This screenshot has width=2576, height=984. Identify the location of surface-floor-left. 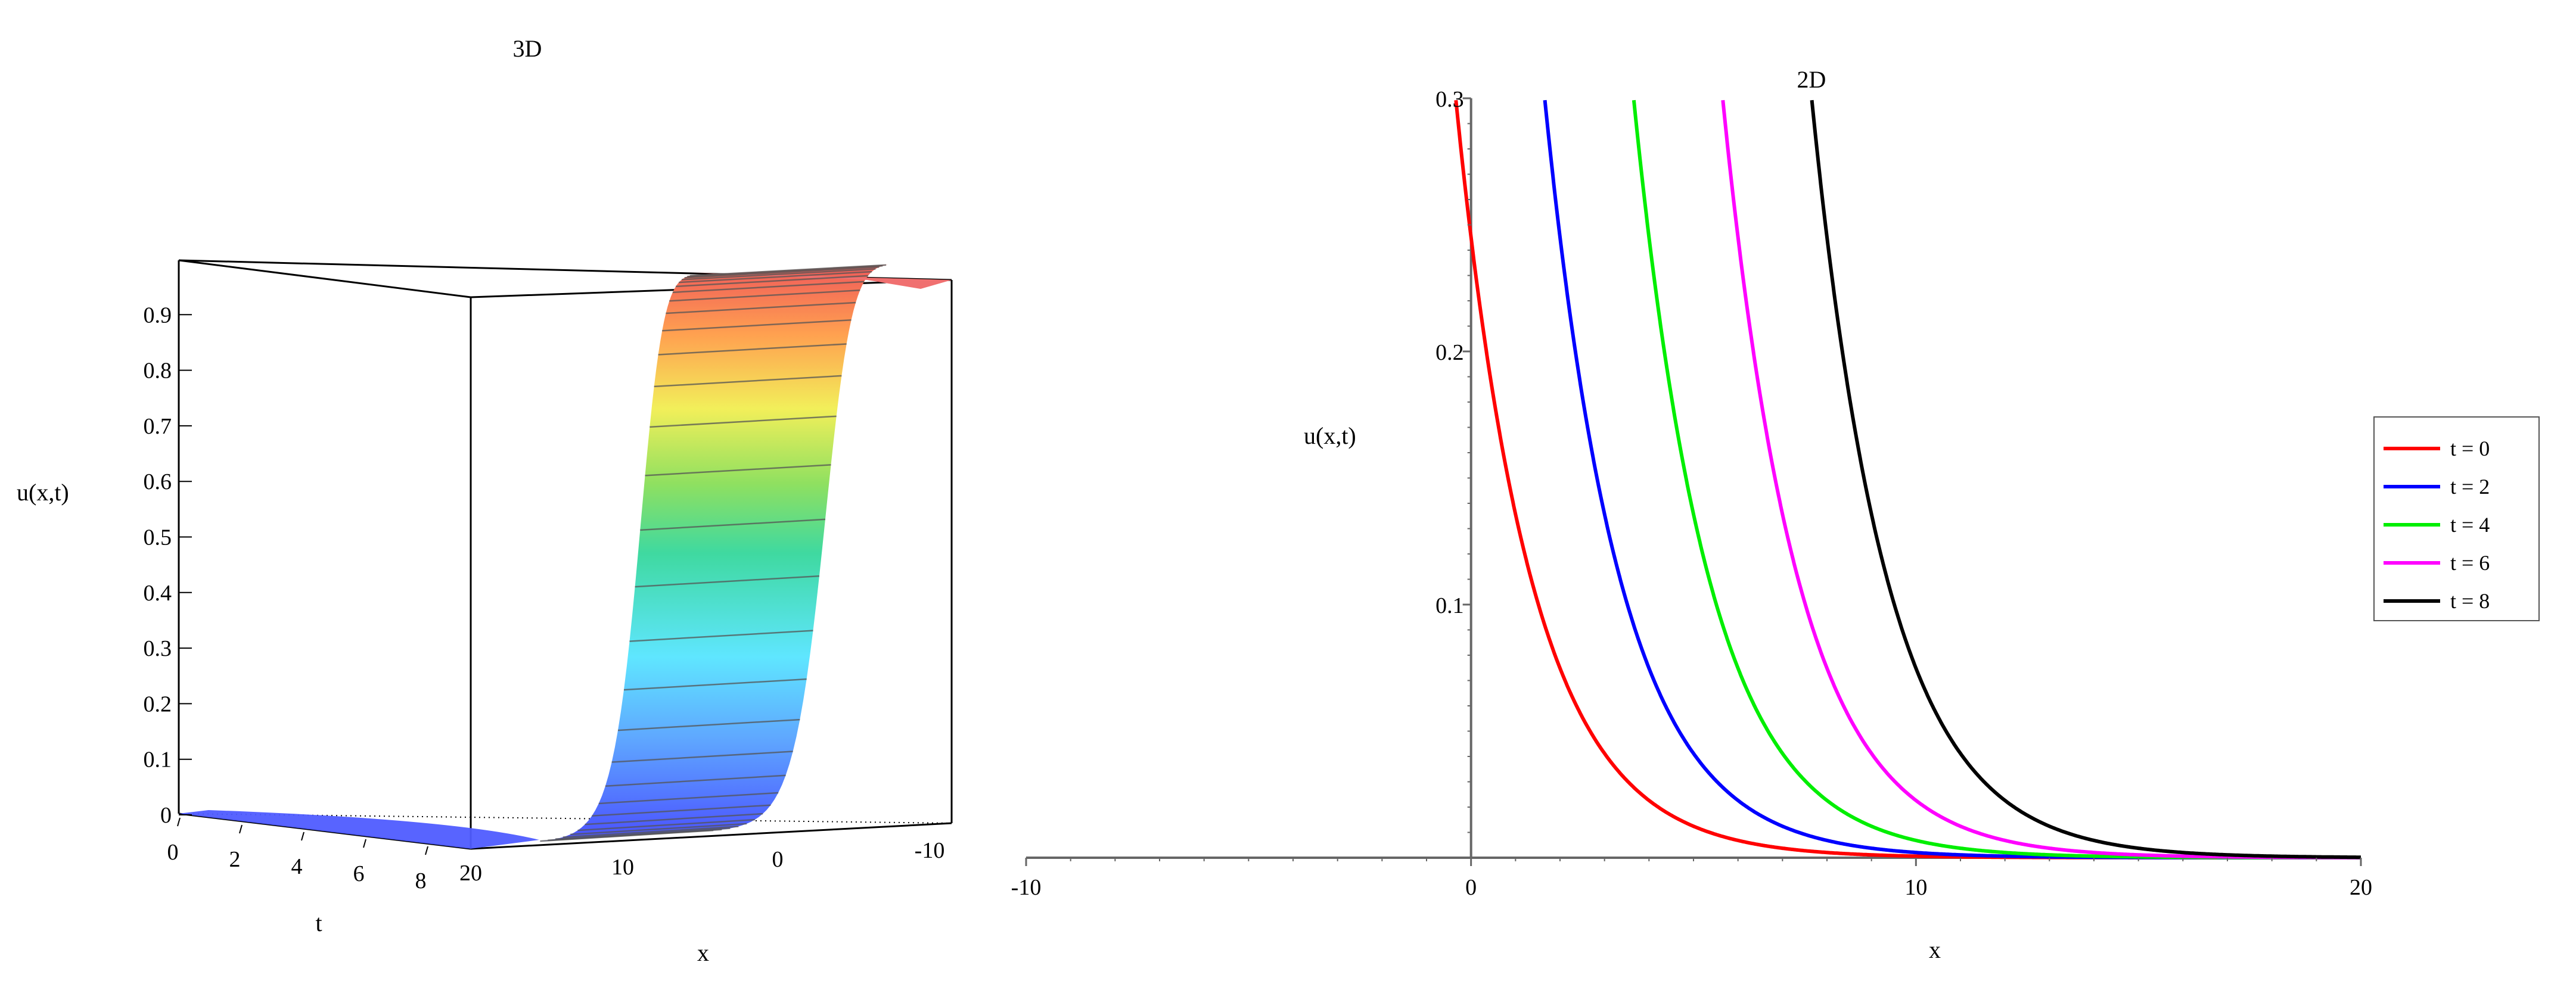
(359, 830).